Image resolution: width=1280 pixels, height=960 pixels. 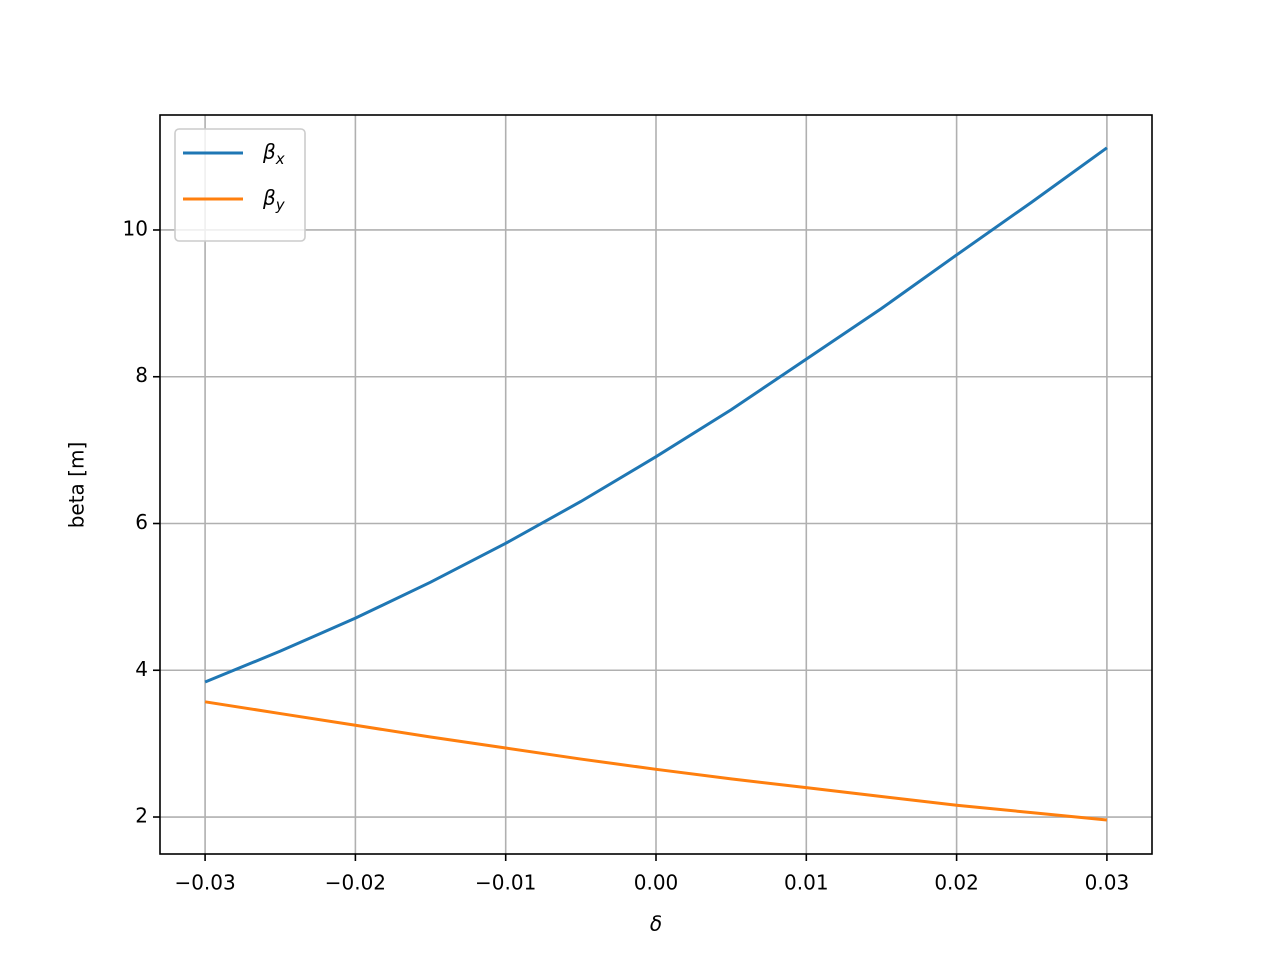 I want to click on x-tick-label: 0.01, so click(x=806, y=883).